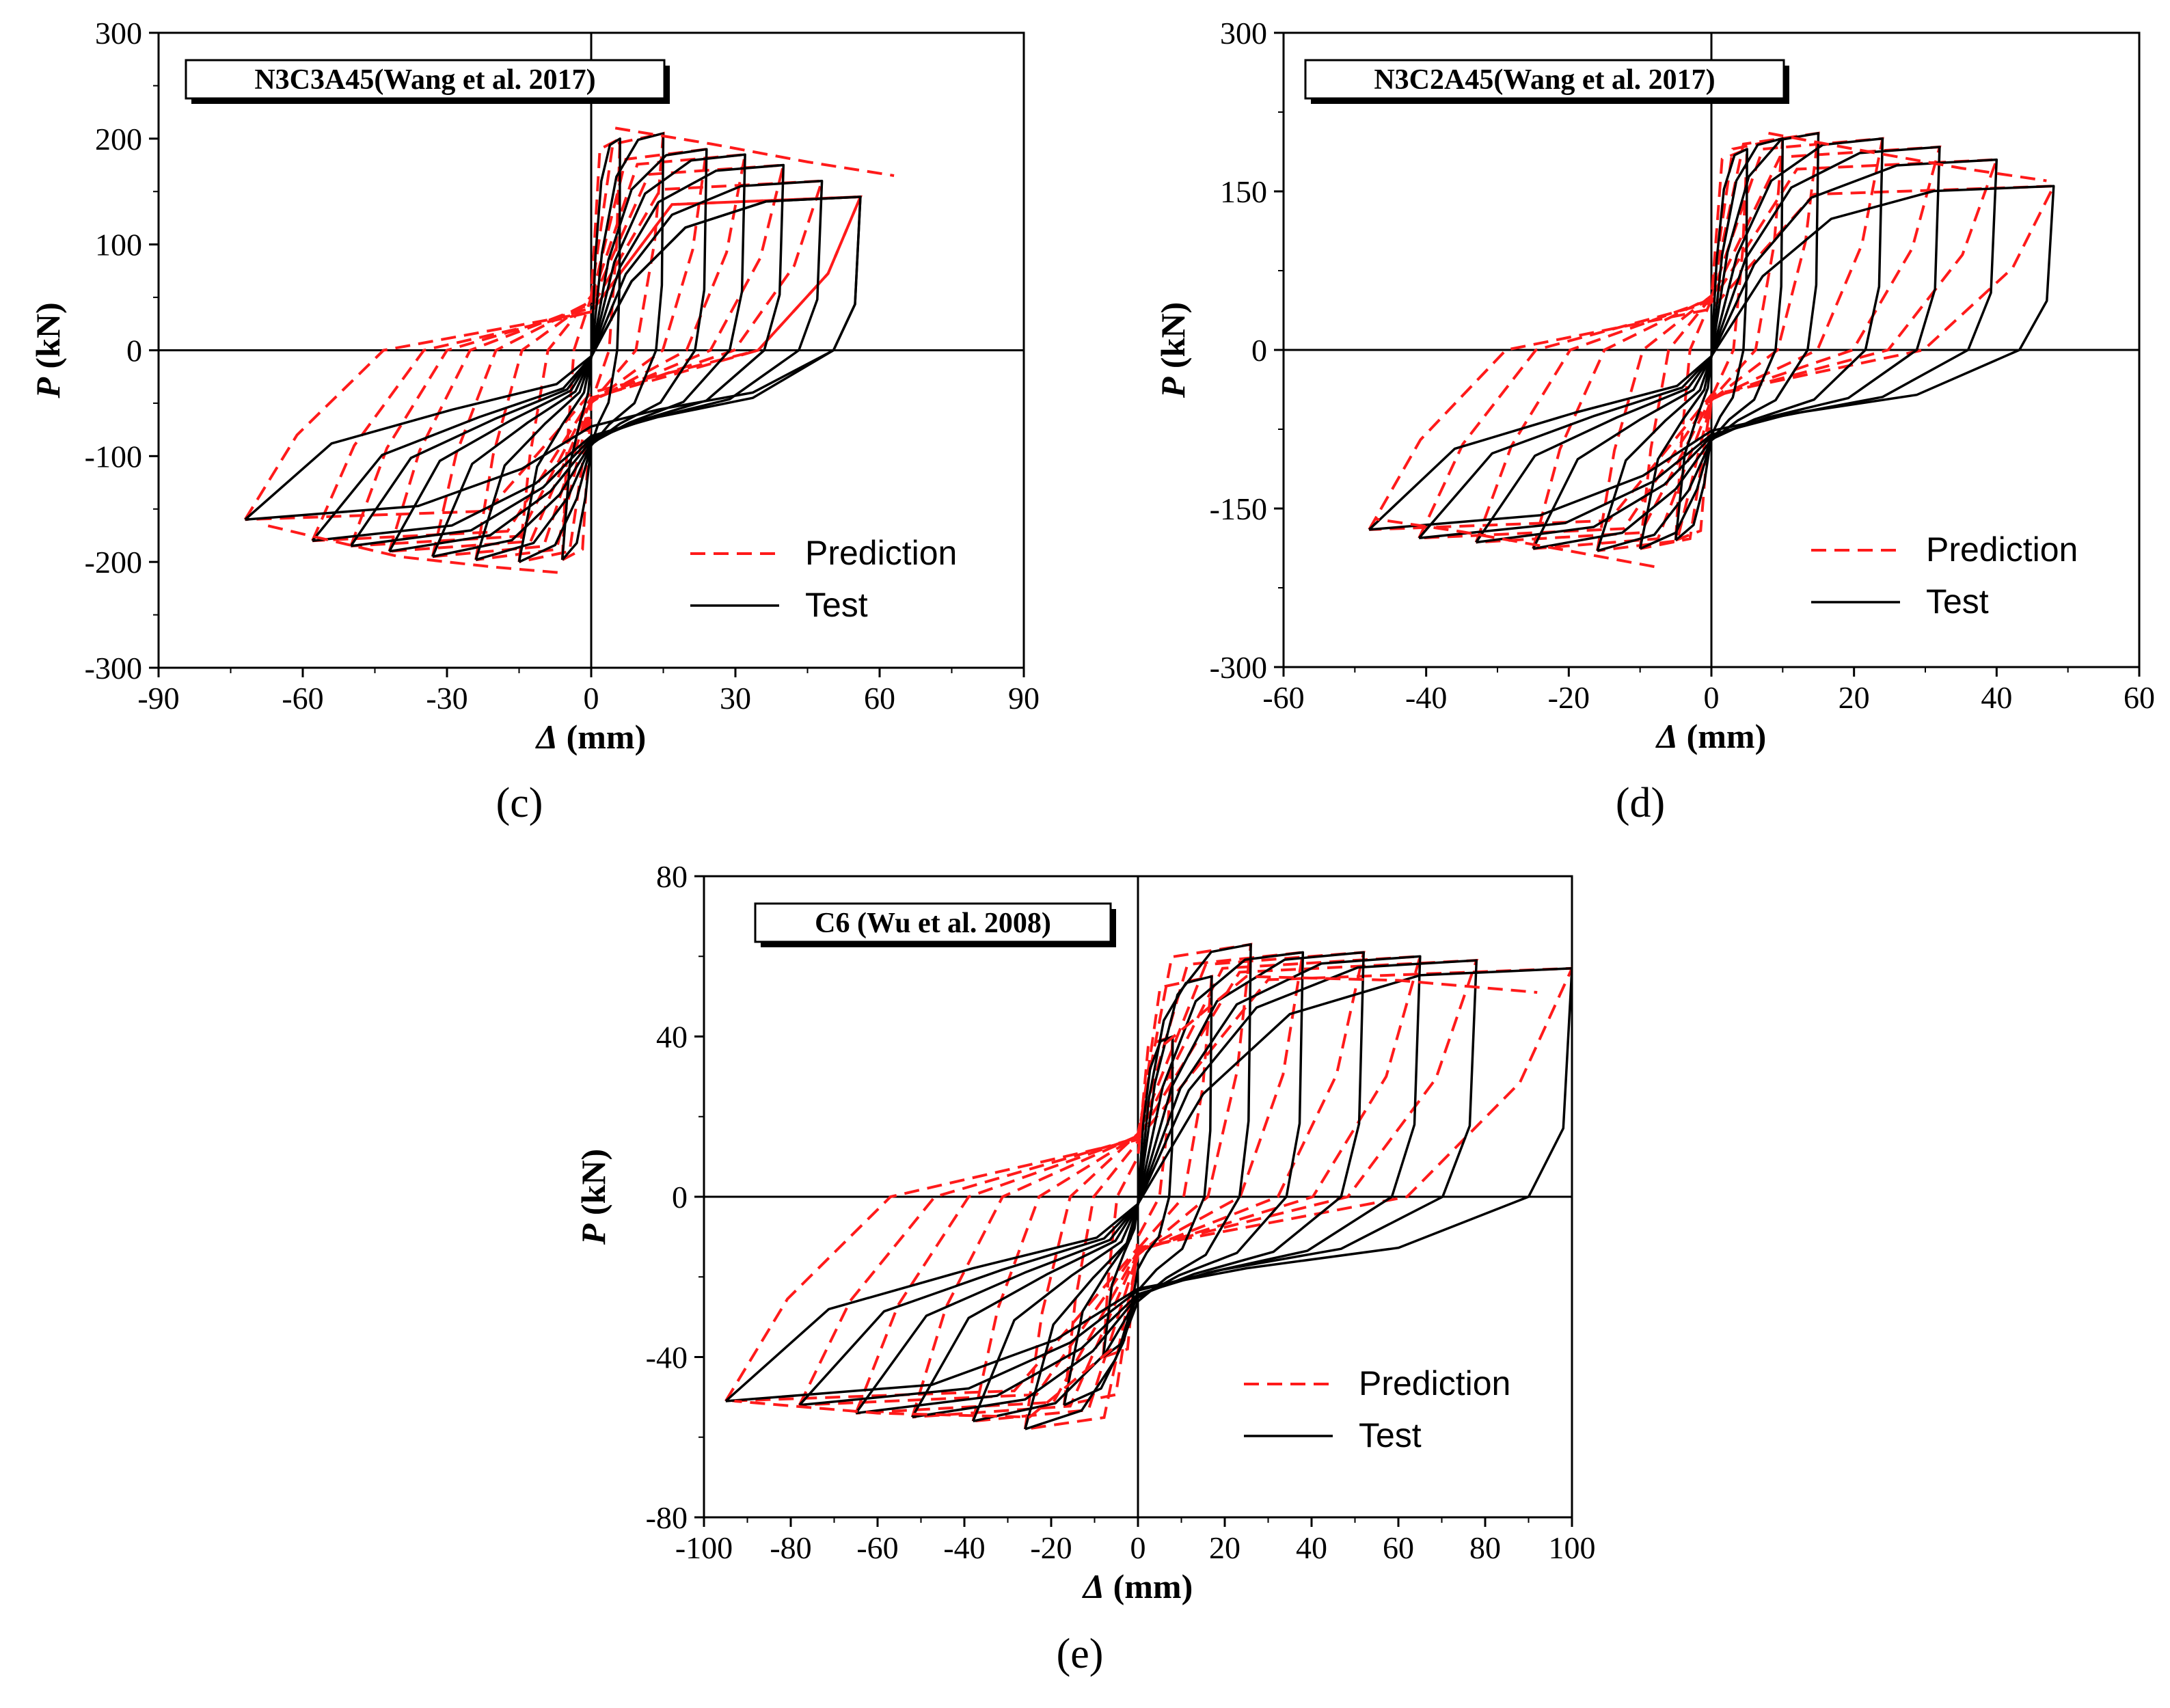  Describe the element at coordinates (1640, 803) in the screenshot. I see `panel-label: (d)` at that location.